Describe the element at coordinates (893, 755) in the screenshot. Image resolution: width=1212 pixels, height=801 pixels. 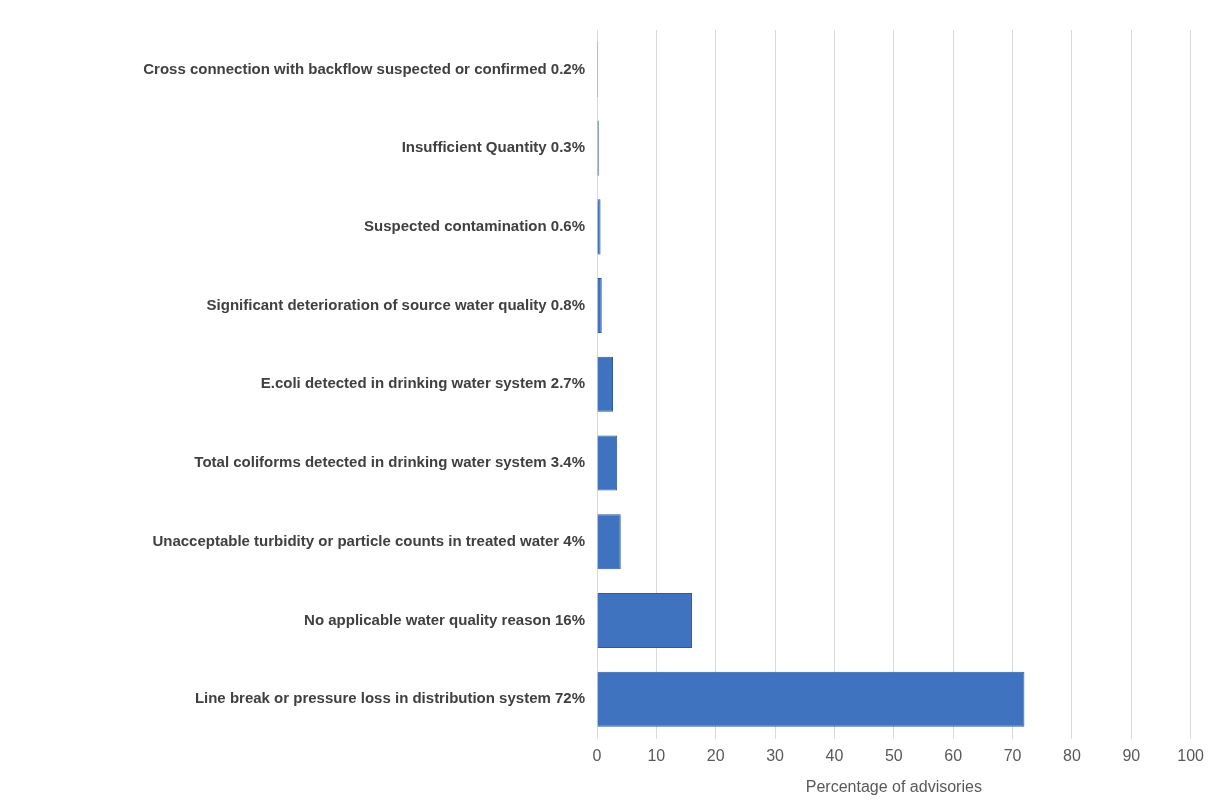
I see `x-tick-label: 50` at that location.